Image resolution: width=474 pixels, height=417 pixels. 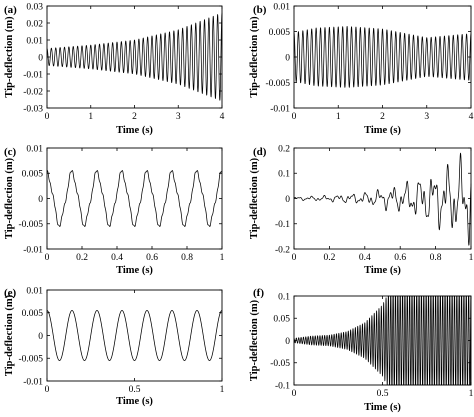 I want to click on y-tick-label: 0.02, so click(x=34, y=24).